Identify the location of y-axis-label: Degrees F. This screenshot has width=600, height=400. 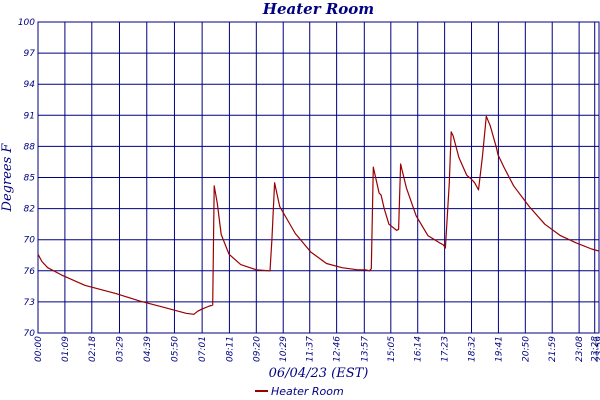
(7, 178).